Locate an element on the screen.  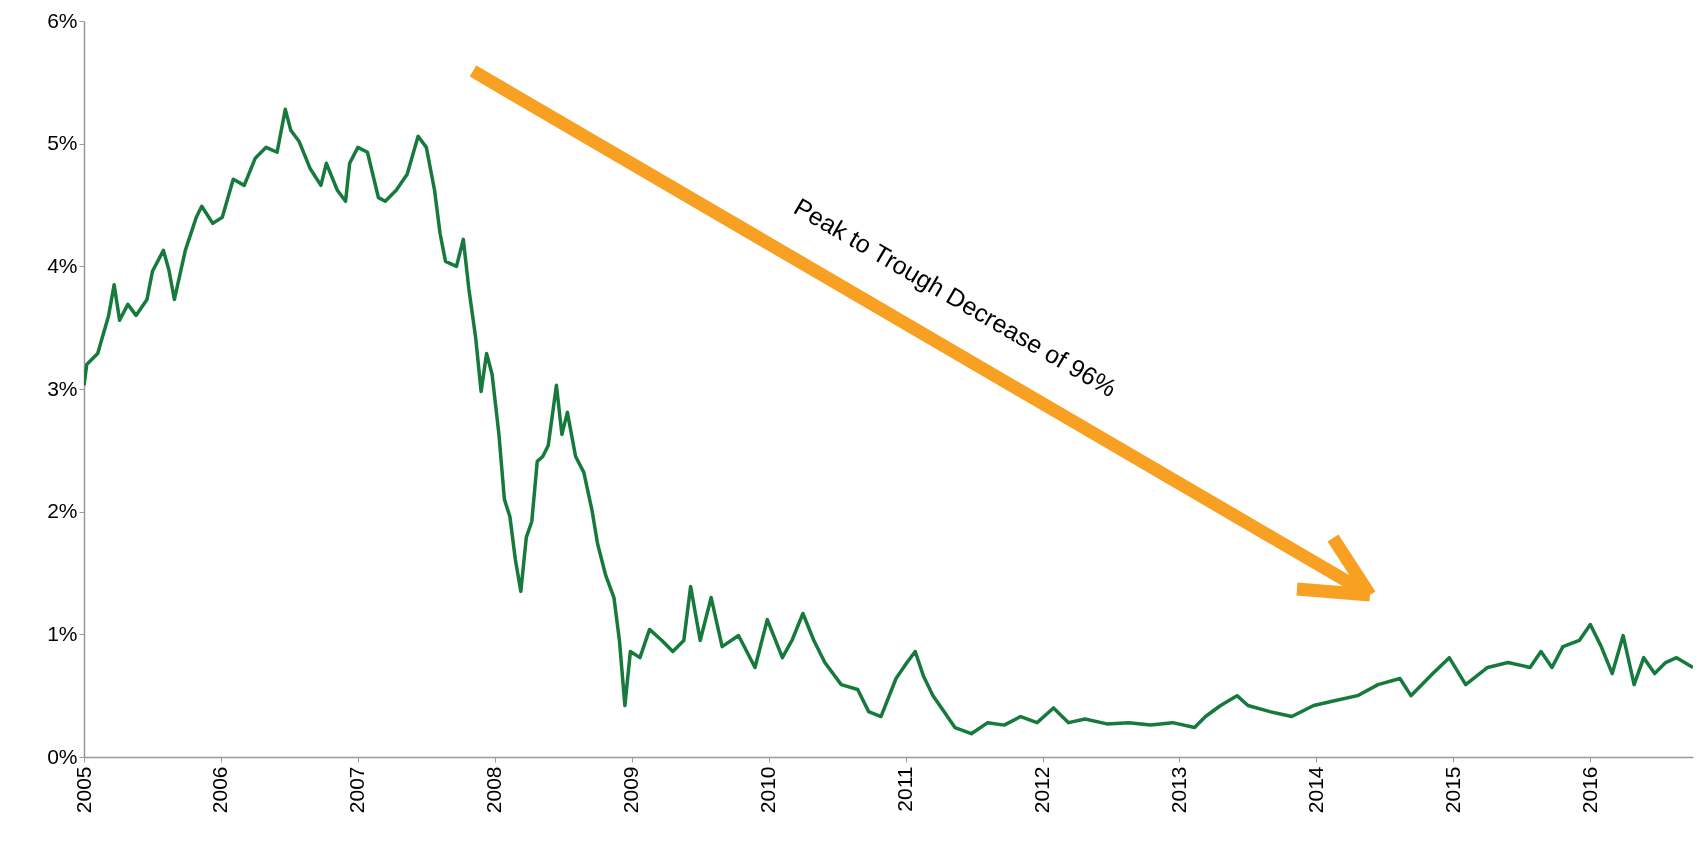
y-tick-label: 3% is located at coordinates (62, 388).